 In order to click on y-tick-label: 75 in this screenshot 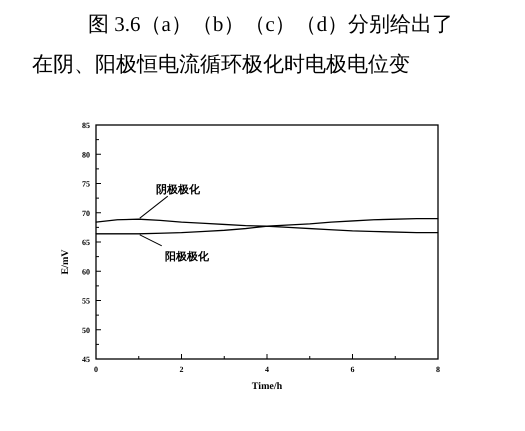, I will do `click(86, 184)`.